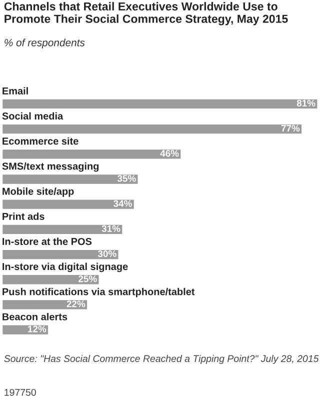 The image size is (324, 407). I want to click on text: 197750, so click(20, 392).